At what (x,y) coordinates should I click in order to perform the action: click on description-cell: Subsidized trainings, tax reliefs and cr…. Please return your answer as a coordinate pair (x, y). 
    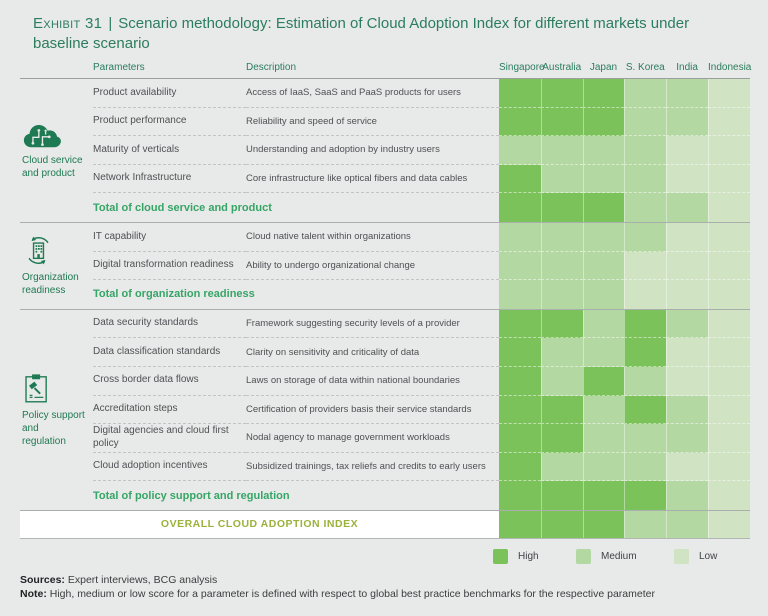
    Looking at the image, I should click on (372, 467).